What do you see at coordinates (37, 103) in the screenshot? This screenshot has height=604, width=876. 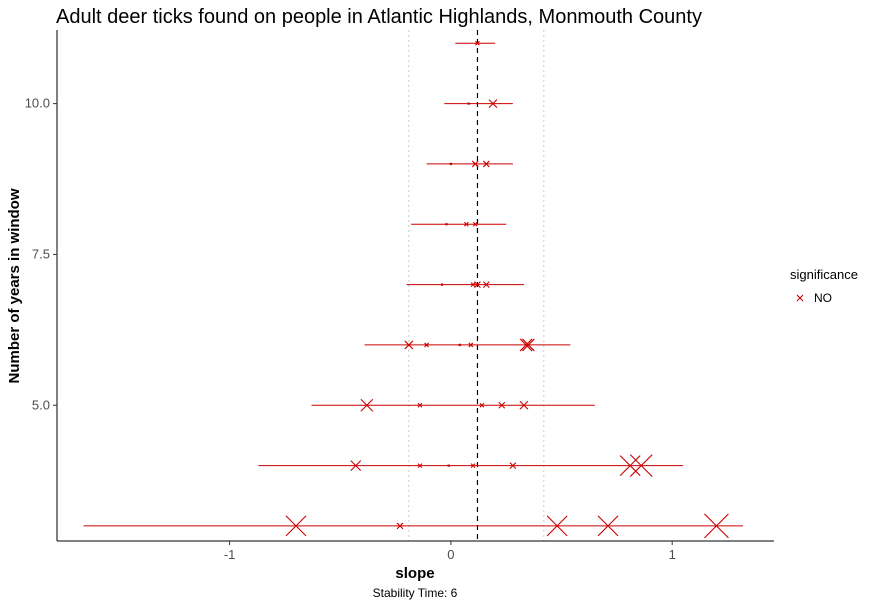 I see `y-tick-label-2: 10.0` at bounding box center [37, 103].